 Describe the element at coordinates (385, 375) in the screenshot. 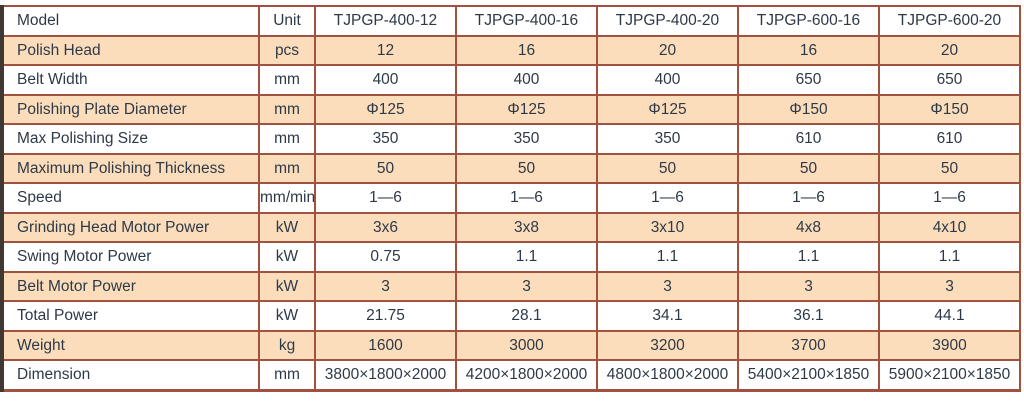

I see `row-value-cell: 3800×1800×2000` at that location.